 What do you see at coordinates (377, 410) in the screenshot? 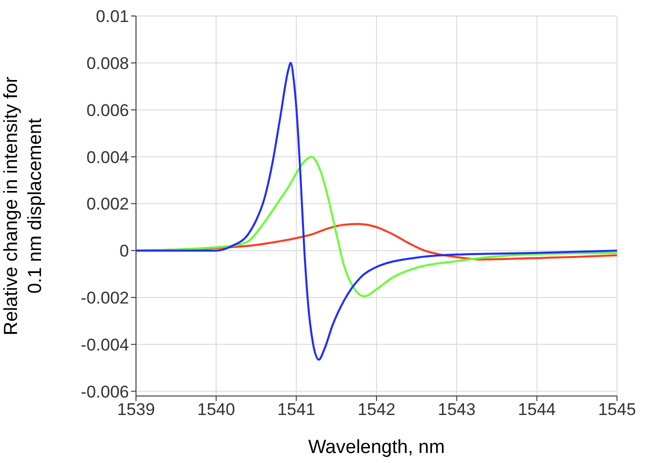
I see `x-tick-label: 1542` at bounding box center [377, 410].